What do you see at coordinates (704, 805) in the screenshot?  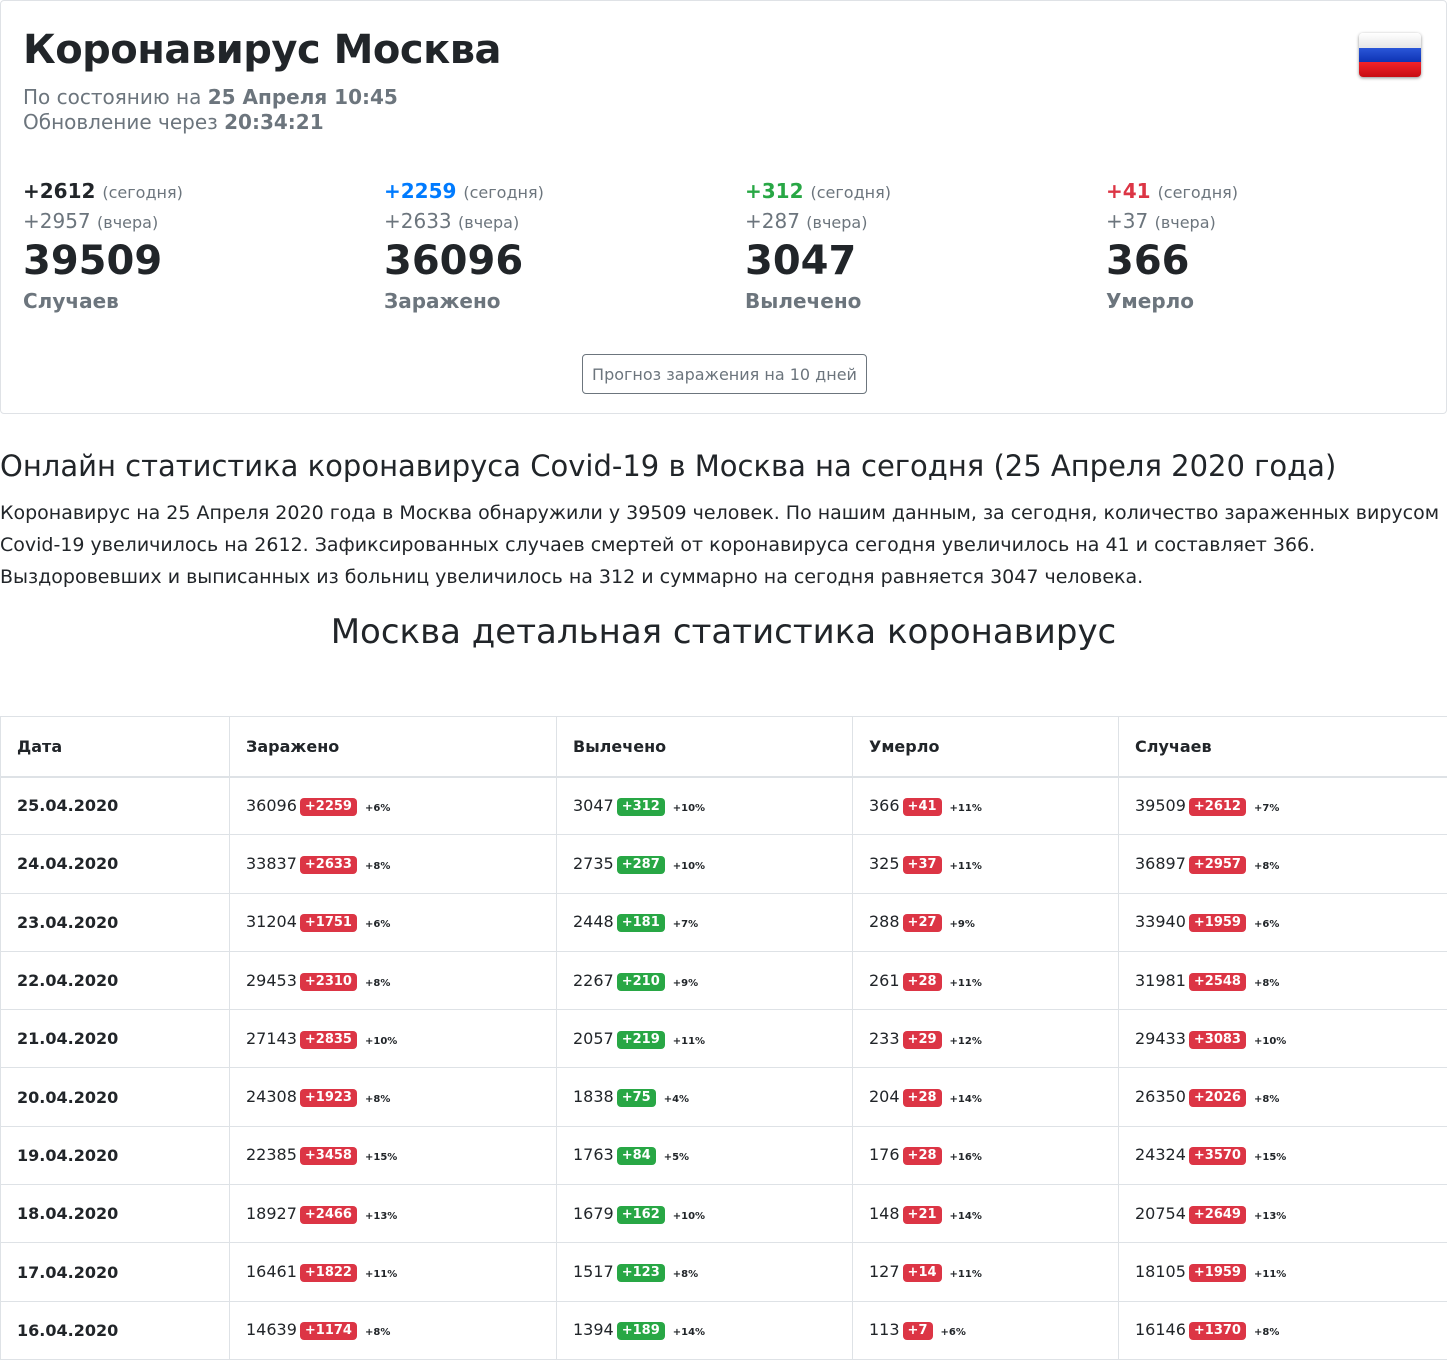 I see `cell-recovered: 3047 +312 +10%` at bounding box center [704, 805].